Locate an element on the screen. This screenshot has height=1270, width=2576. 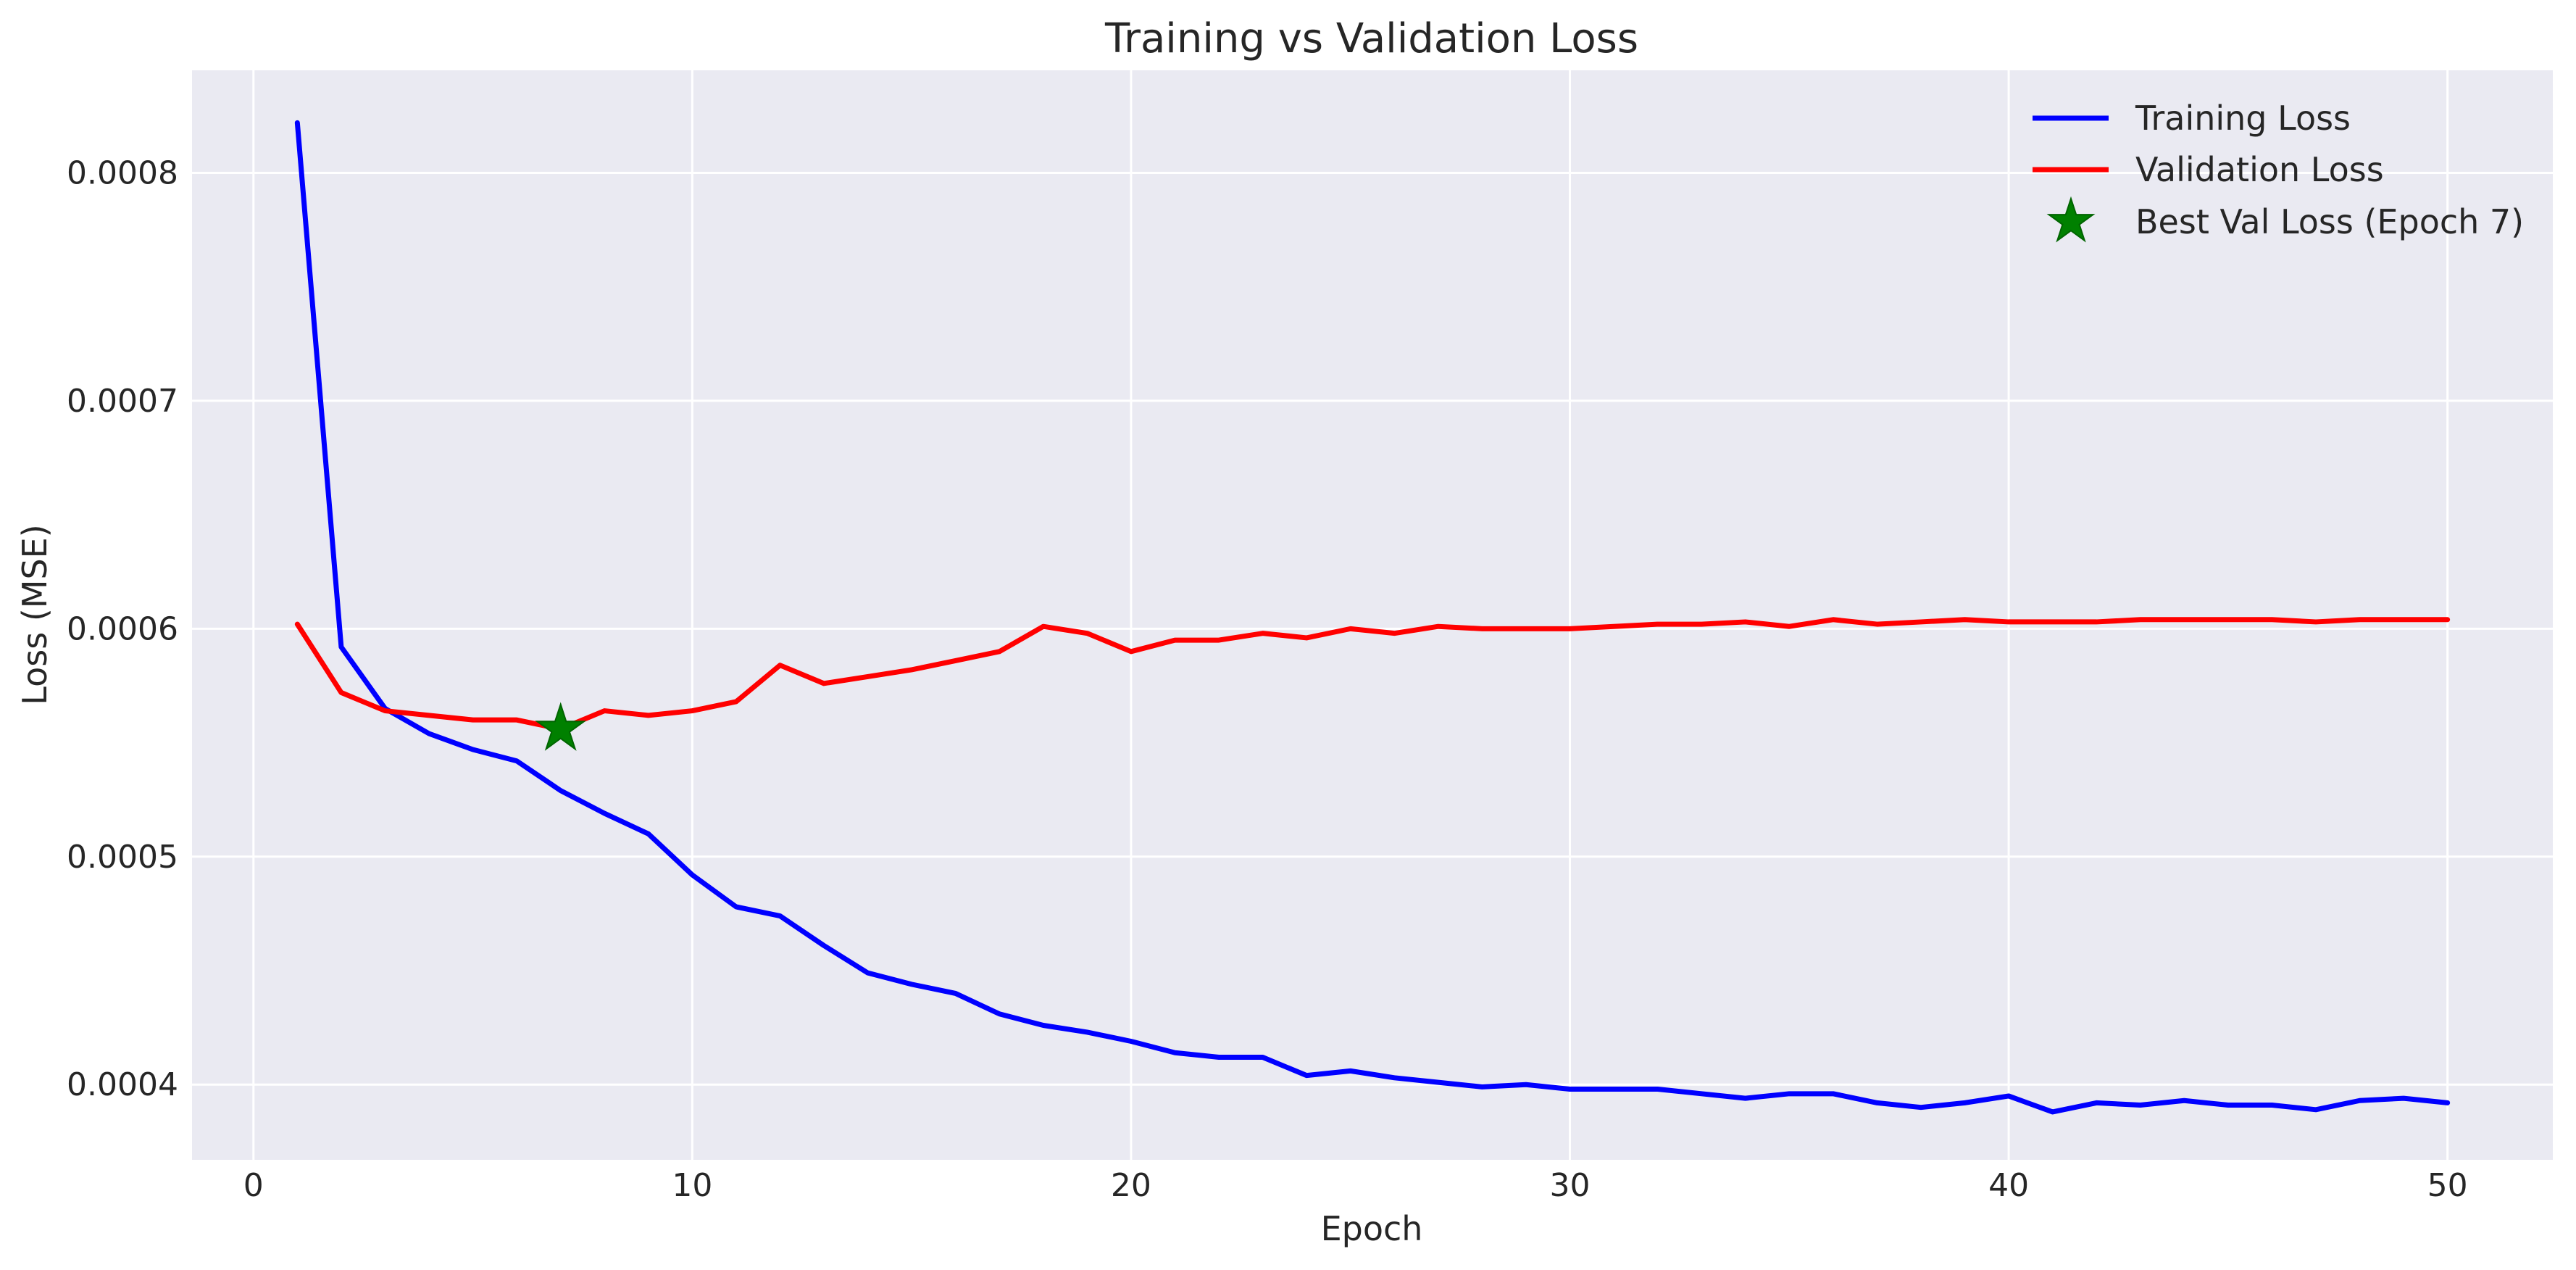
legend-label-training: Training Loss is located at coordinates (2243, 118).